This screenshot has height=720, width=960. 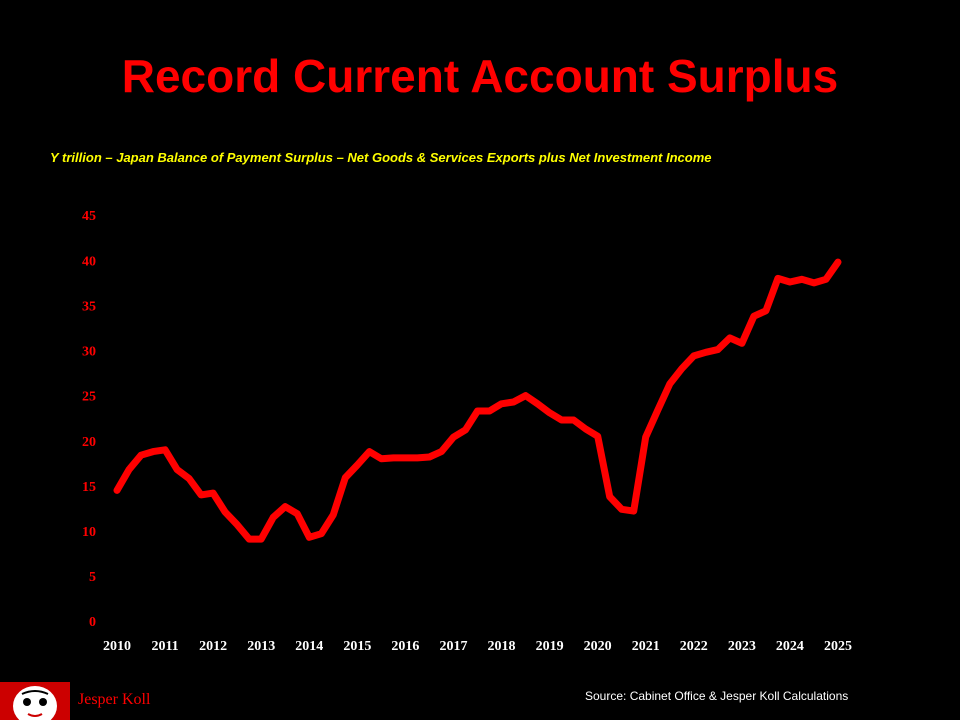 I want to click on x-tick-label: 2023, so click(x=742, y=646).